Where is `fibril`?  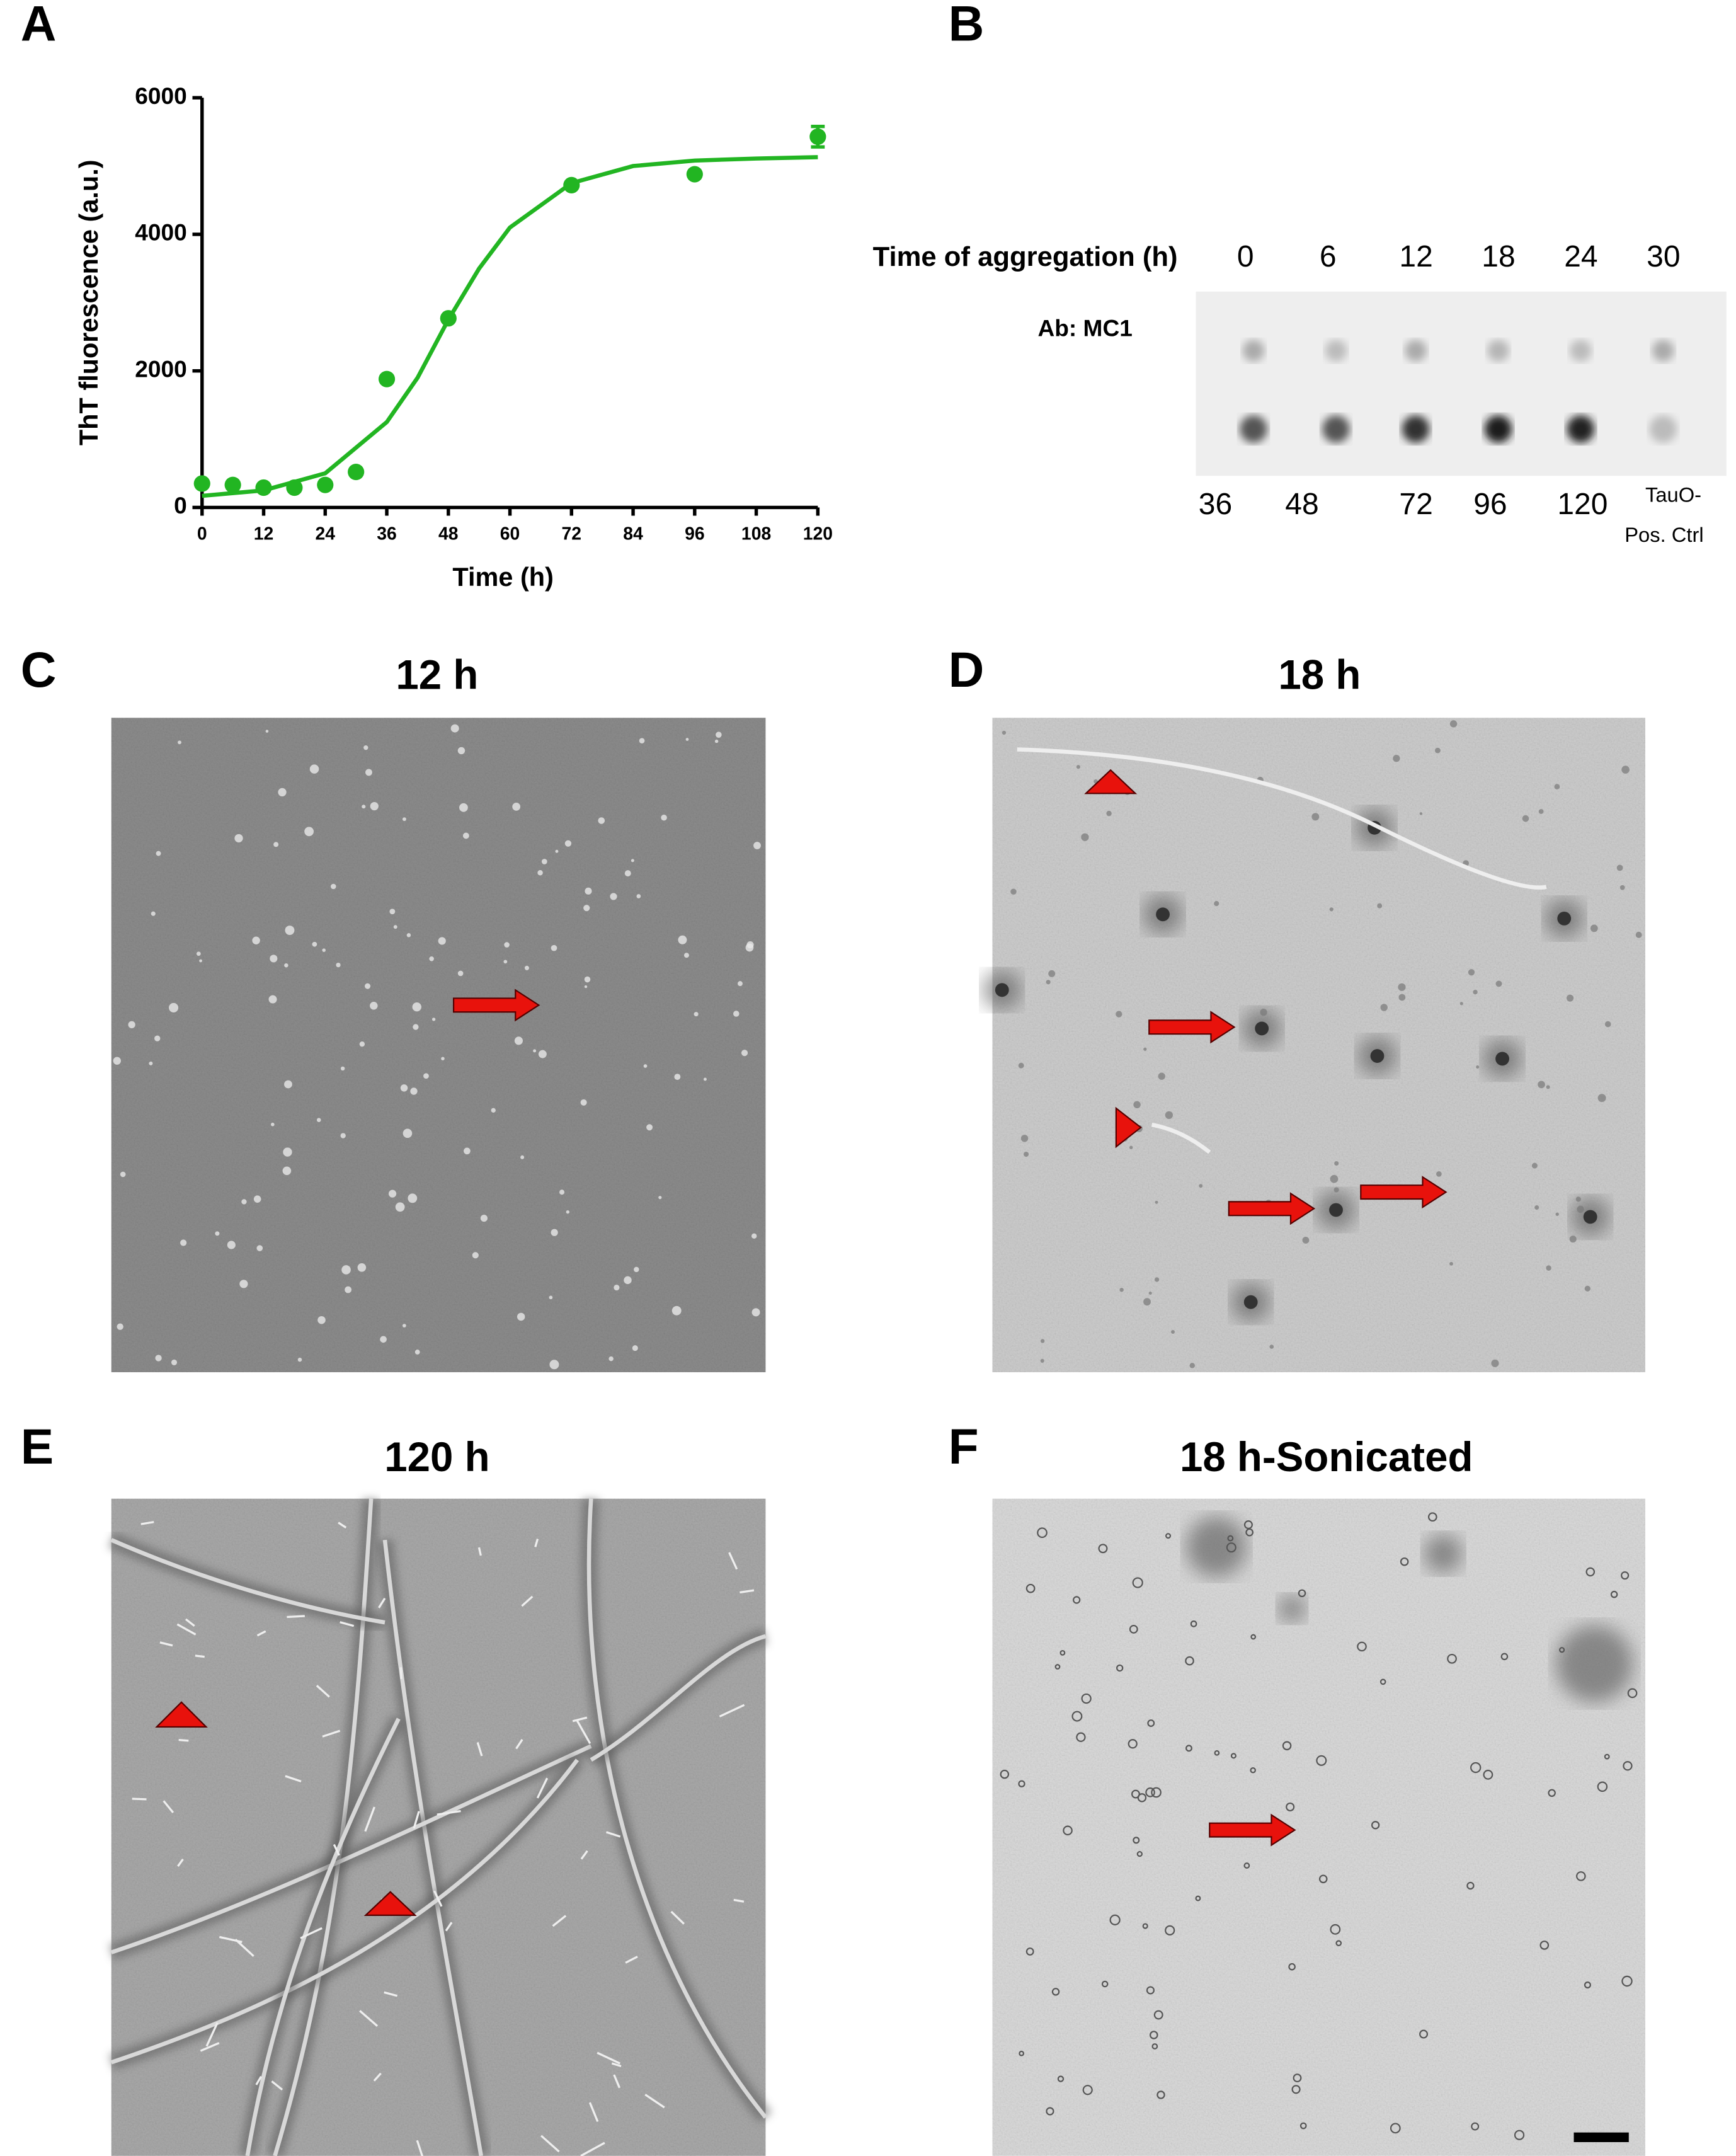 fibril is located at coordinates (678, 1698).